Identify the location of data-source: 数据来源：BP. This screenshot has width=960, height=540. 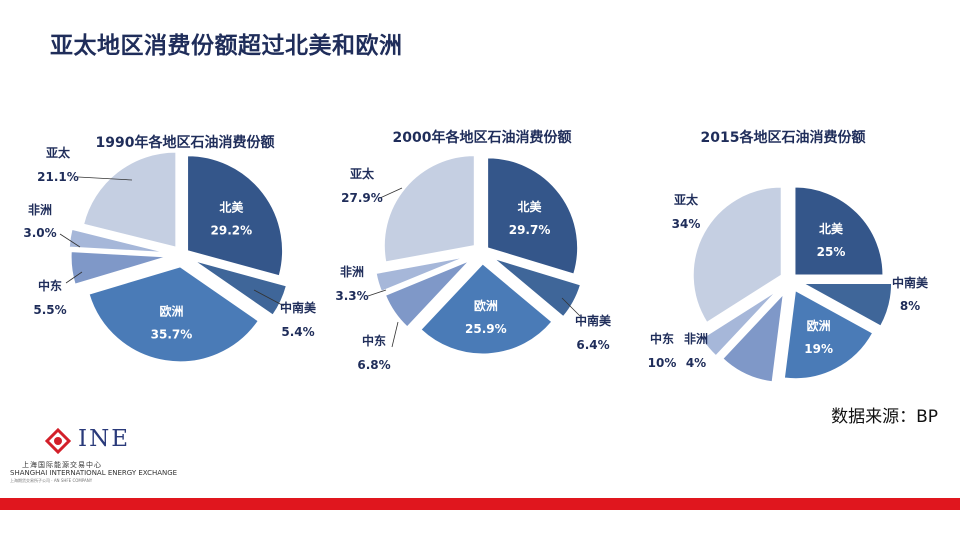
(884, 417).